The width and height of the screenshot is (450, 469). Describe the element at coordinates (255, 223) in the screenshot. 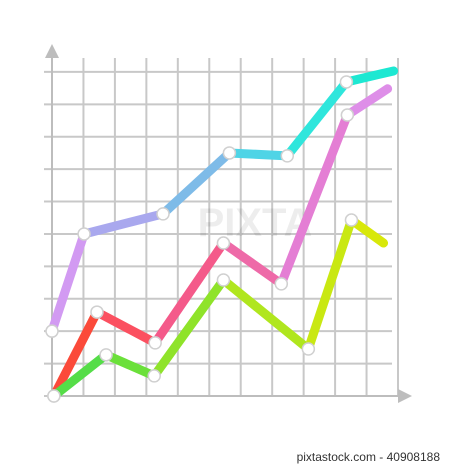

I see `watermark: PIXTA` at that location.